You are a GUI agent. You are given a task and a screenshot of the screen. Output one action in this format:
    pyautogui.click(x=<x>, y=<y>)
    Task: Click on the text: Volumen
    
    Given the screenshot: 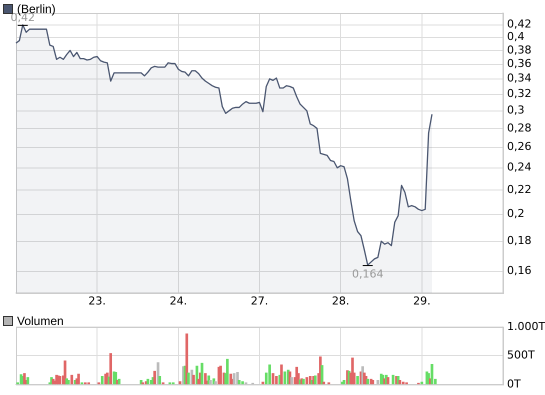 What is the action you would take?
    pyautogui.click(x=40, y=321)
    